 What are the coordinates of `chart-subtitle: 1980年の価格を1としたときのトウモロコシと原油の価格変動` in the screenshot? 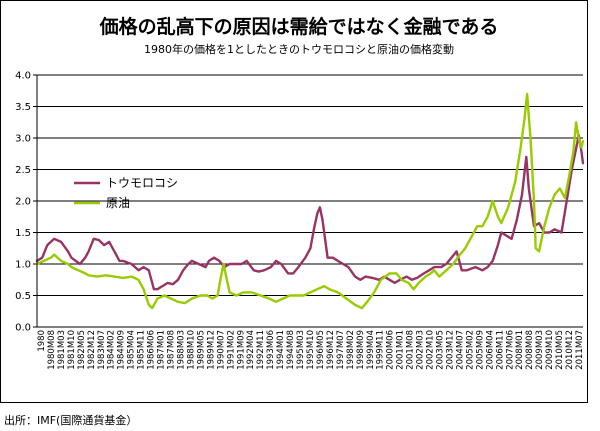 It's located at (299, 49).